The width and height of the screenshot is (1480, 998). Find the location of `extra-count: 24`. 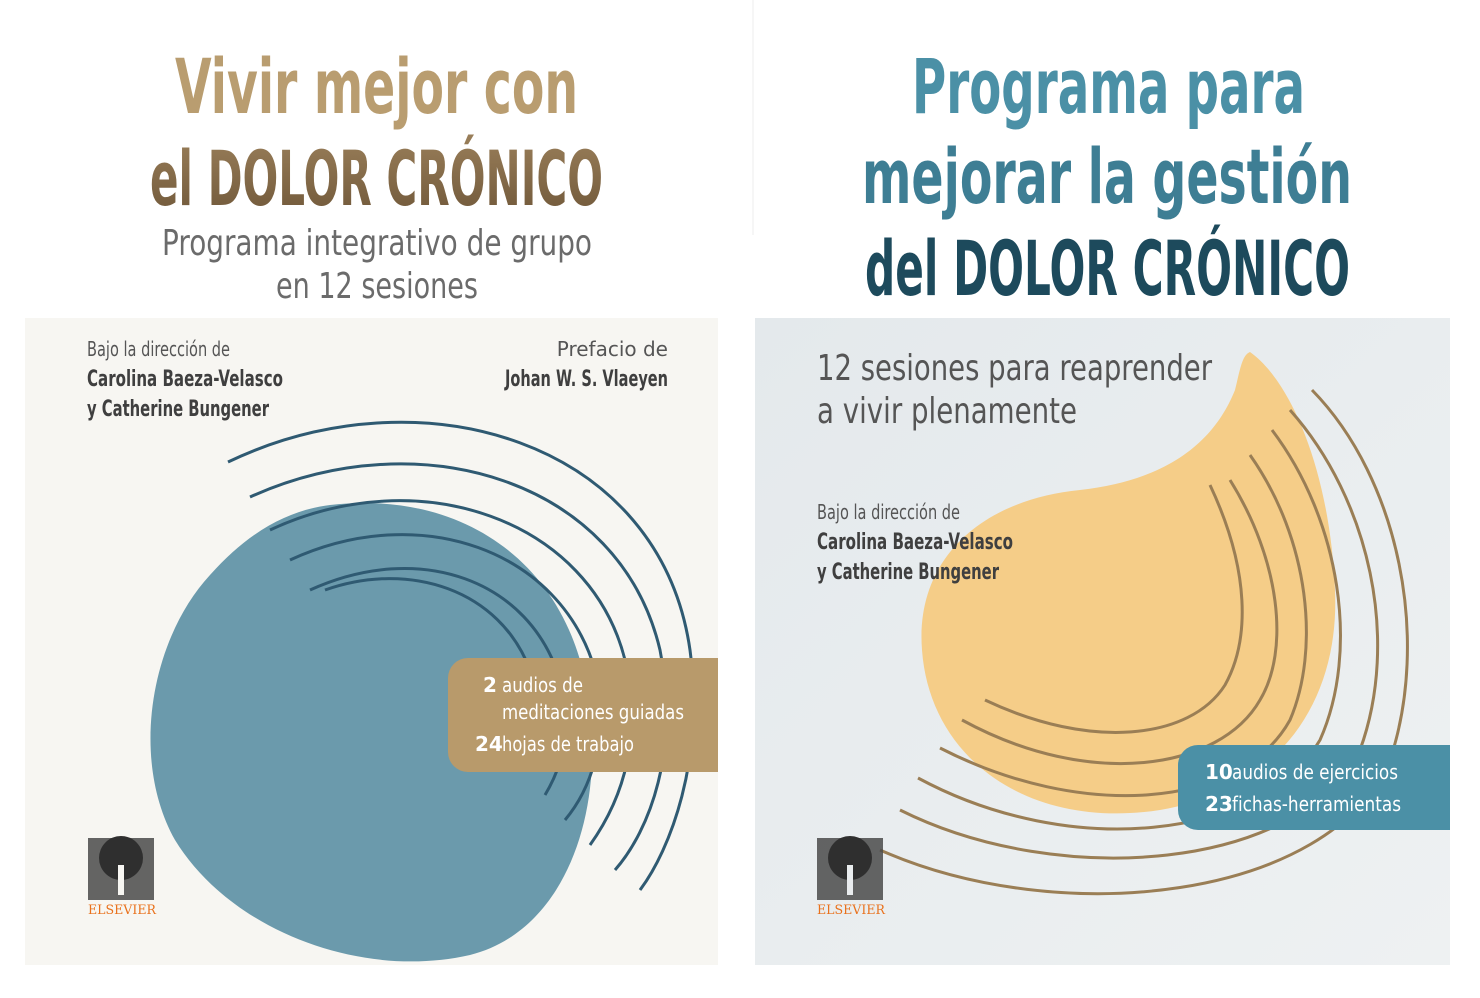

extra-count: 24 is located at coordinates (489, 744).